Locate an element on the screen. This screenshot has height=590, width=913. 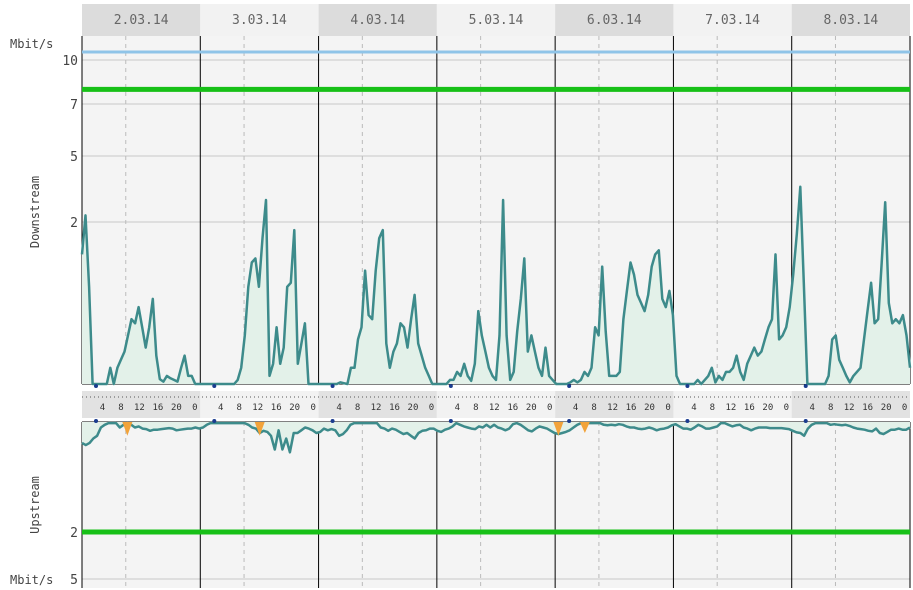
upstream-unit-label: Mbit/s is located at coordinates (31, 580).